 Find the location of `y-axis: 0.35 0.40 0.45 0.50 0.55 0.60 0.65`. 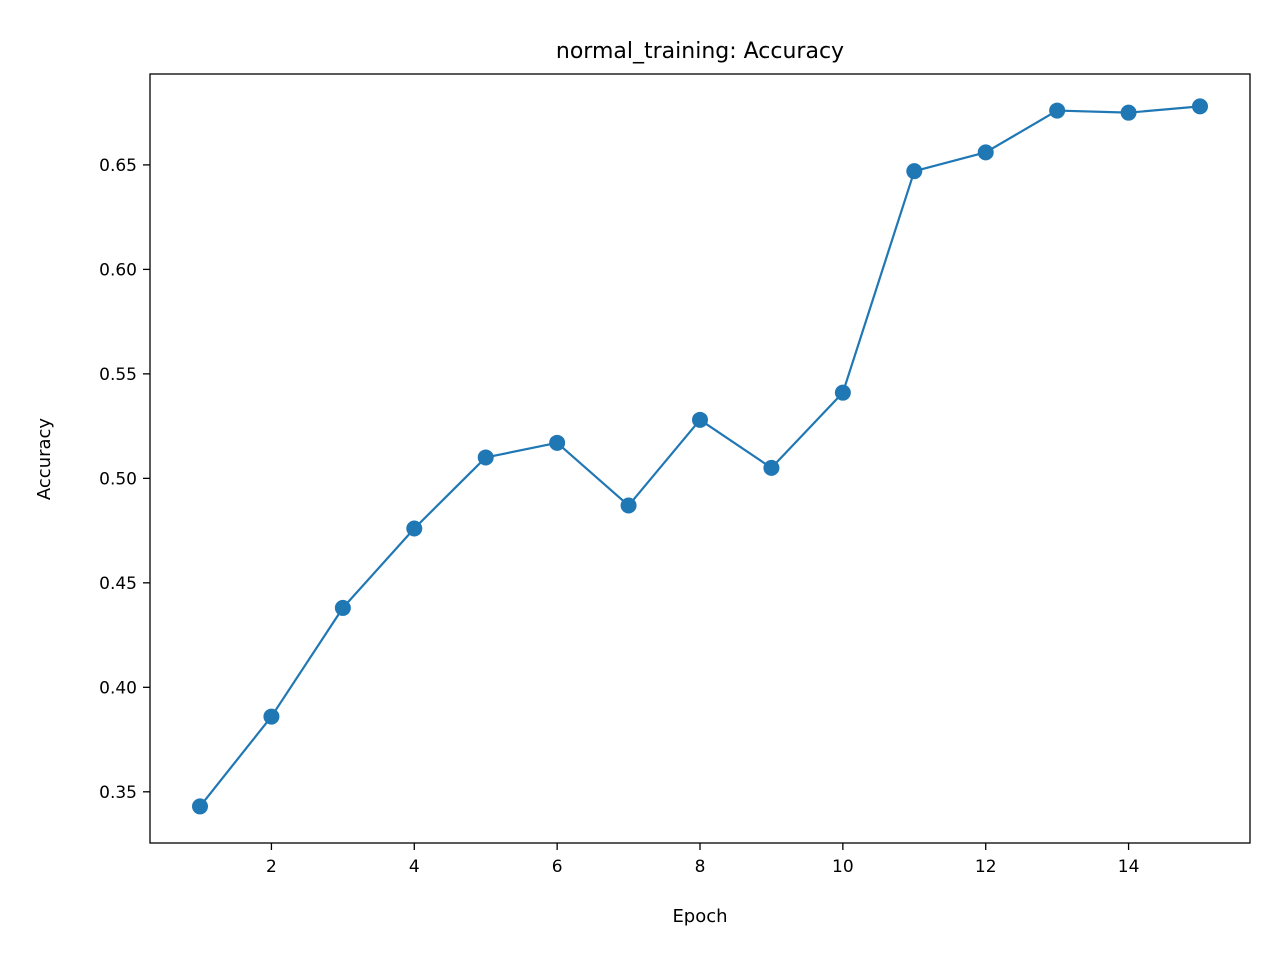

y-axis: 0.35 0.40 0.45 0.50 0.55 0.60 0.65 is located at coordinates (124, 479).